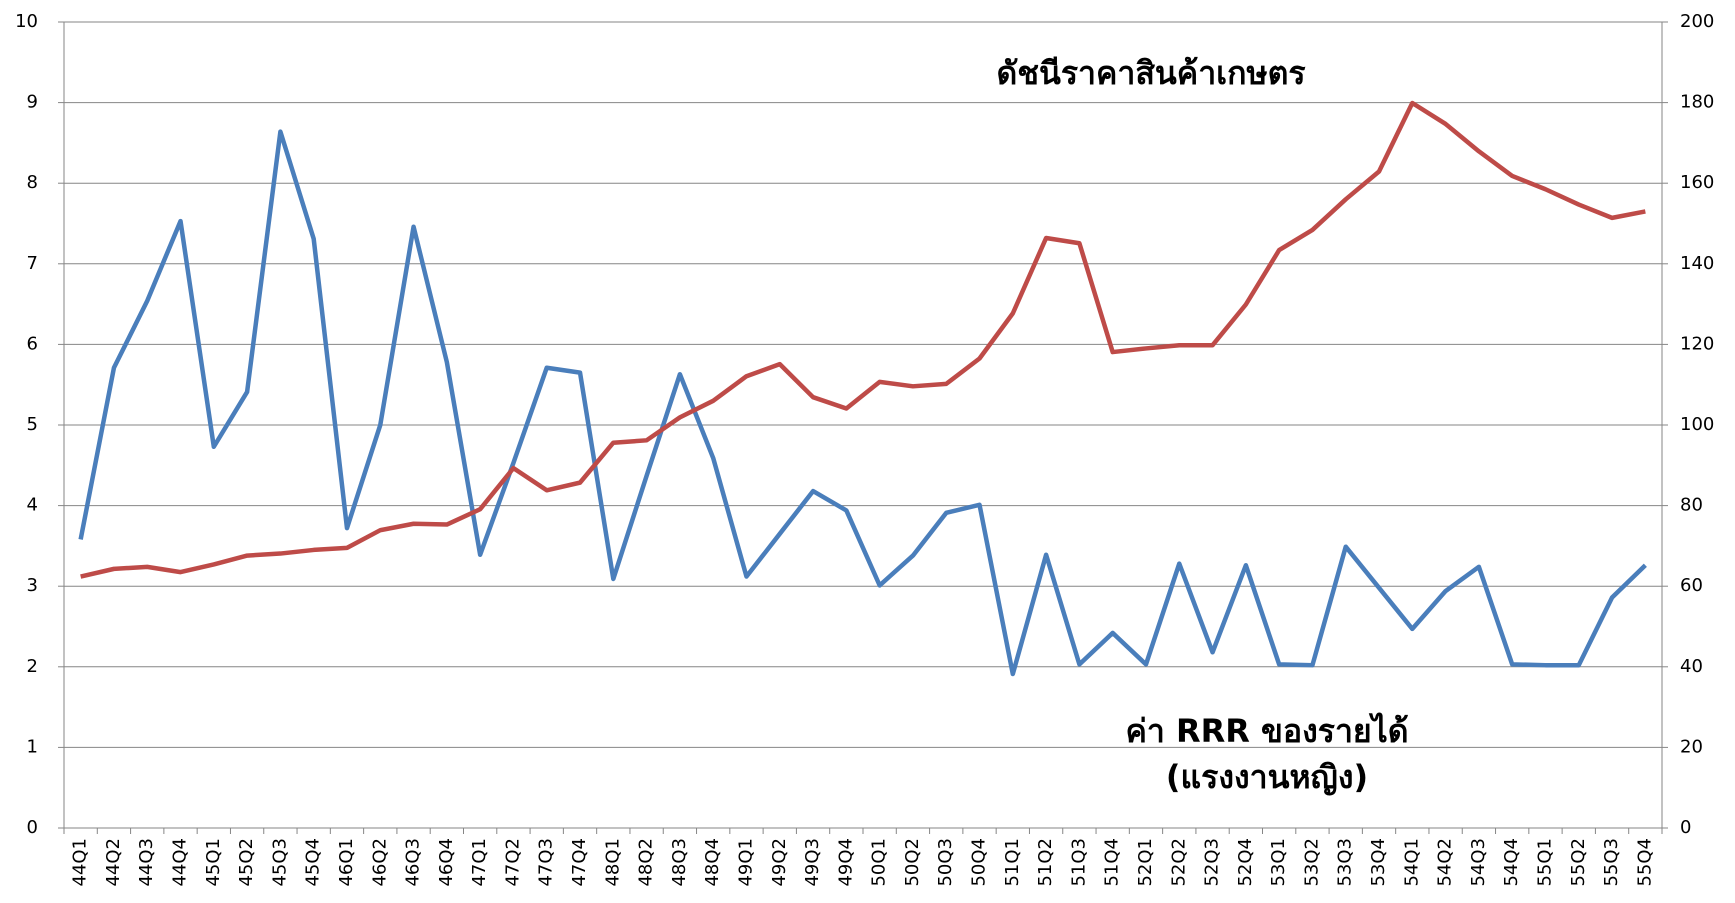 This screenshot has width=1735, height=903. I want to click on x-tick-label: 54Q4, so click(1511, 862).